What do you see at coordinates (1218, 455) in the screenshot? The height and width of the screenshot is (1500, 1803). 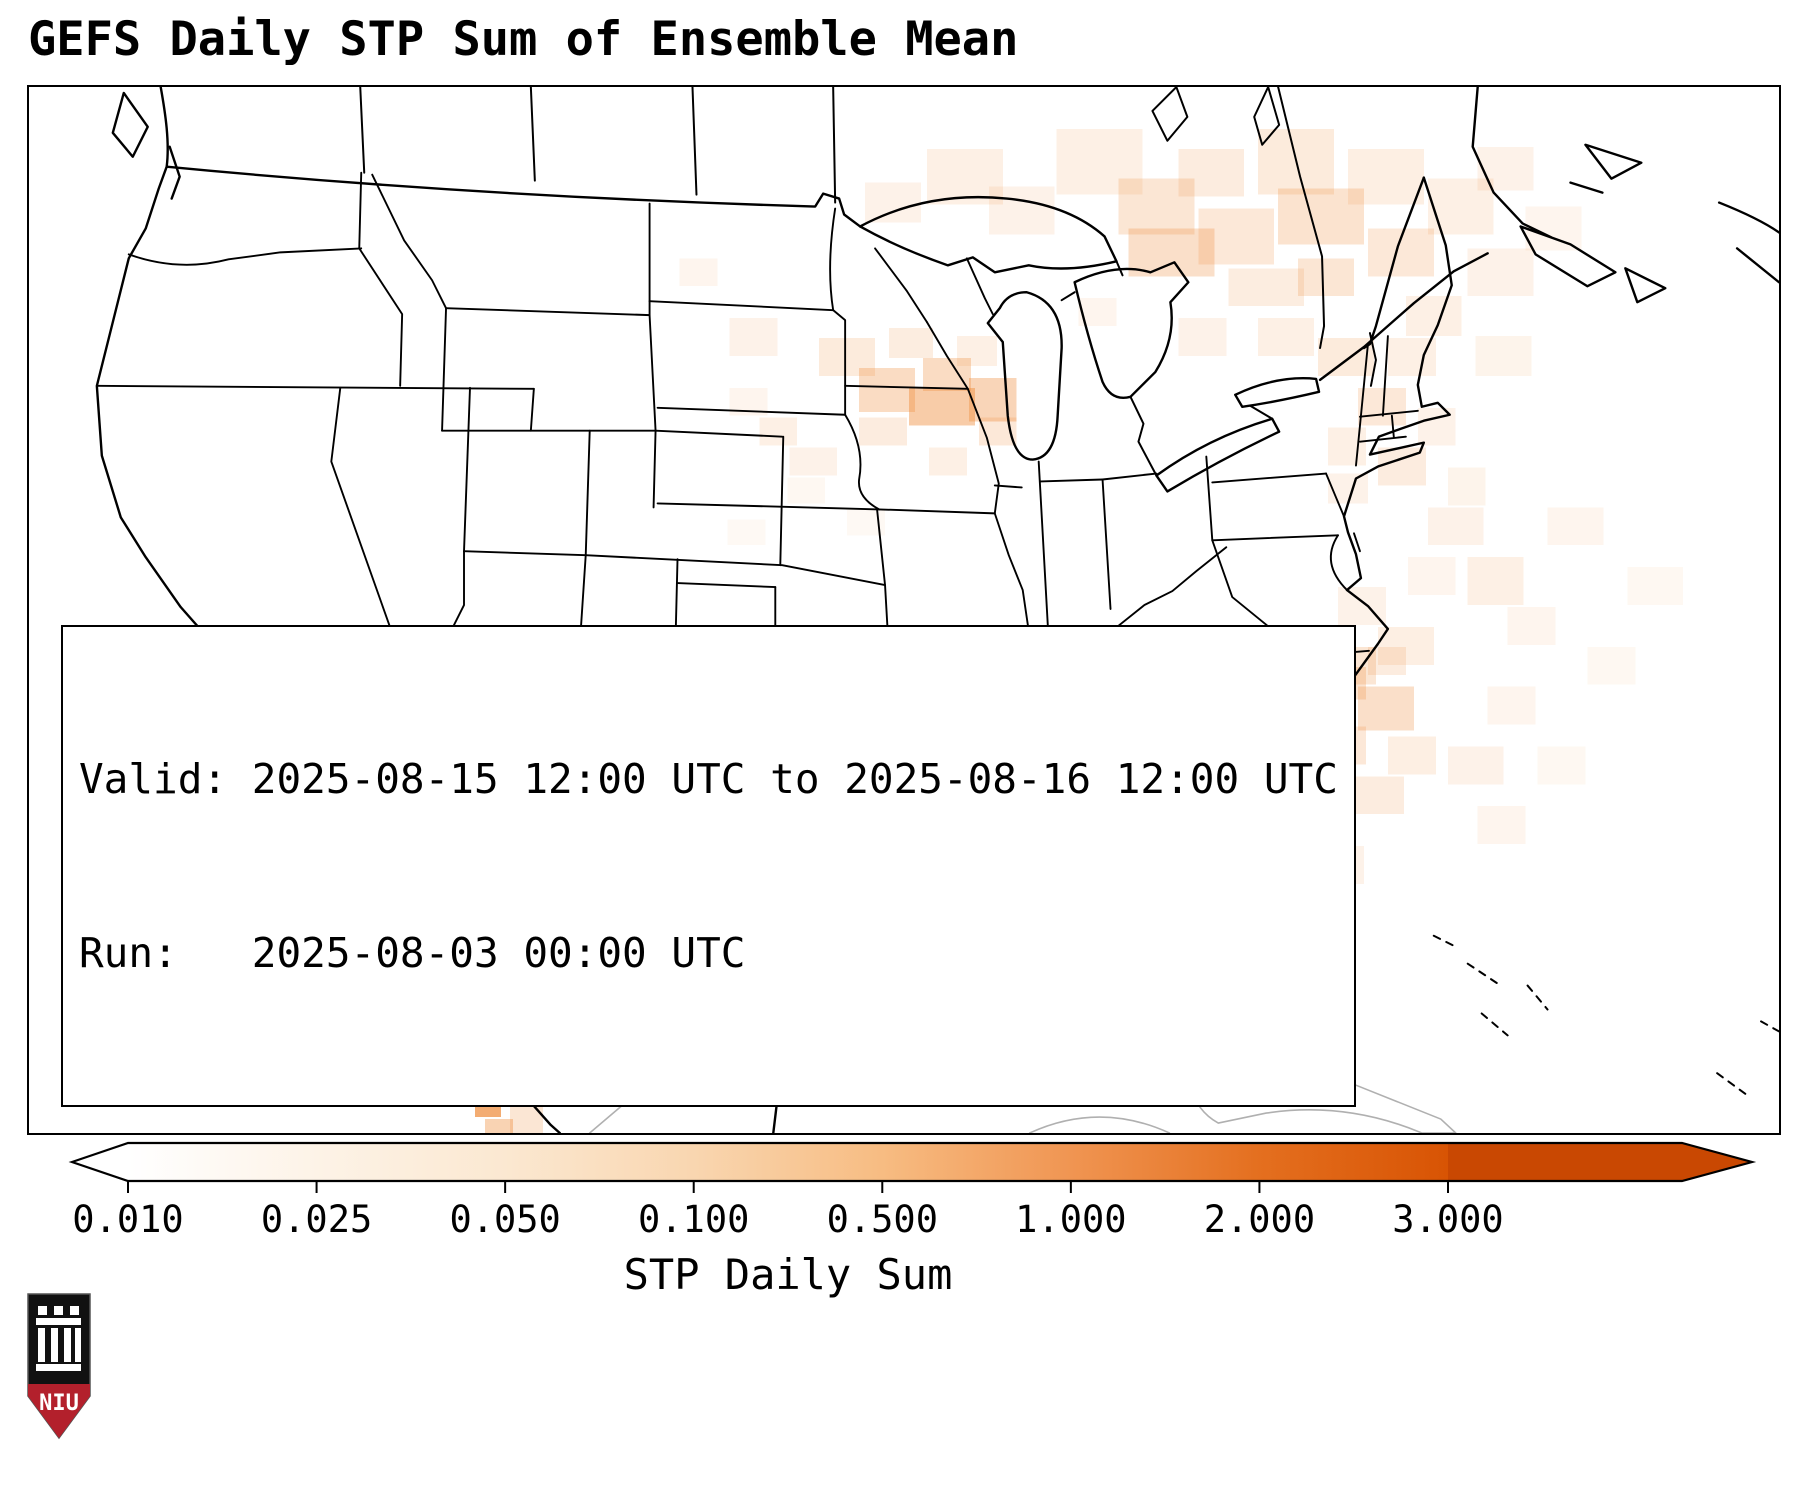 I see `lake-erie` at bounding box center [1218, 455].